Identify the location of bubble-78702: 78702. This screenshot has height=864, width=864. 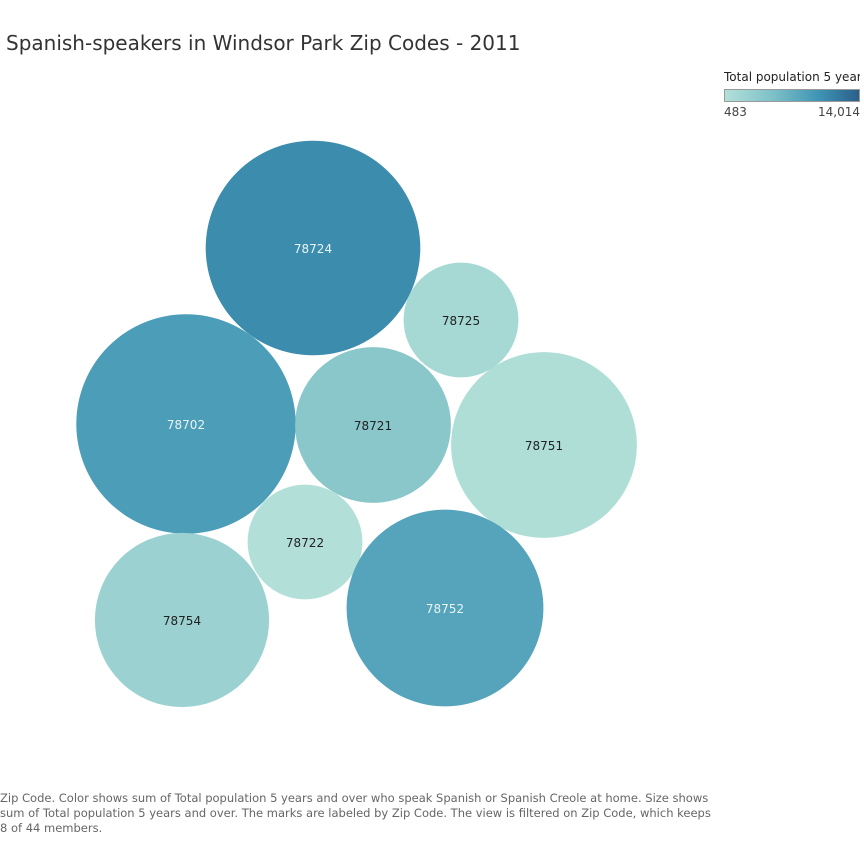
(186, 424).